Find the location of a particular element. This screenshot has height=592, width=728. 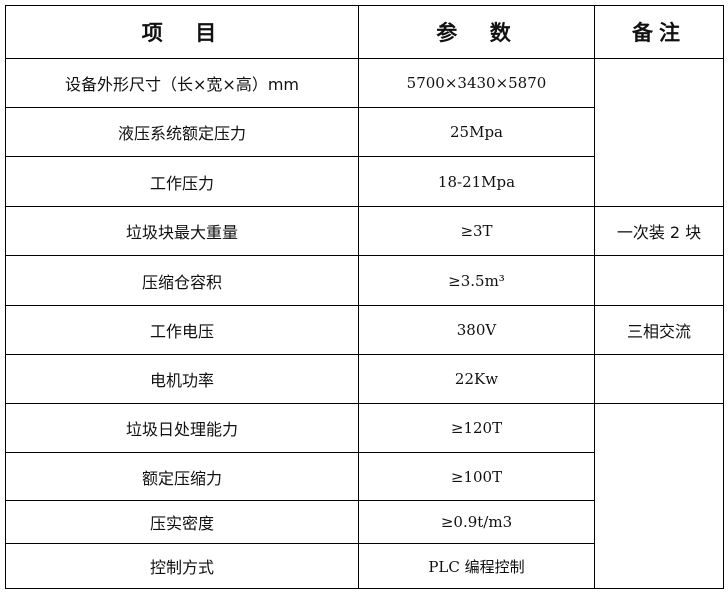

remark-cell: 一次装 2 块 is located at coordinates (659, 231).